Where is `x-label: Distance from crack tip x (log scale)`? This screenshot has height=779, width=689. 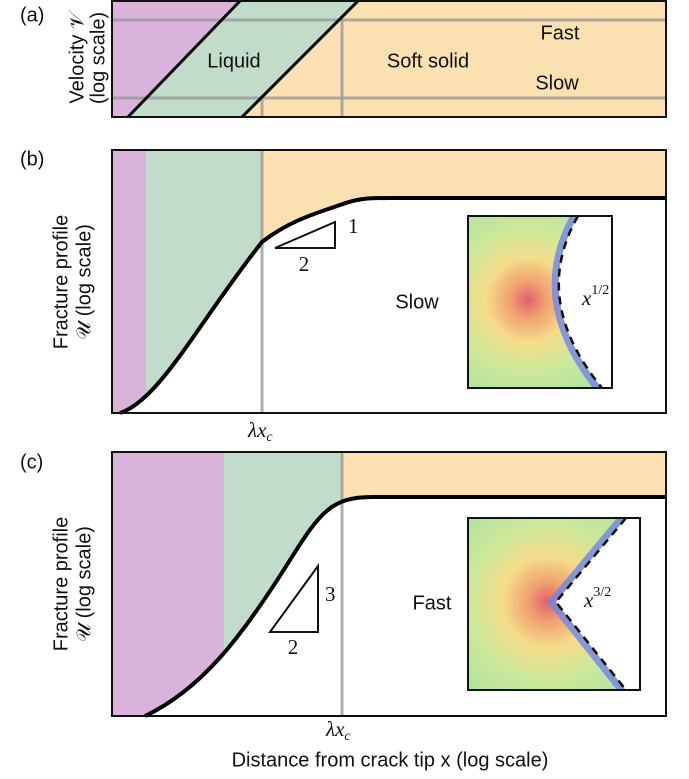
x-label: Distance from crack tip x (log scale) is located at coordinates (390, 760).